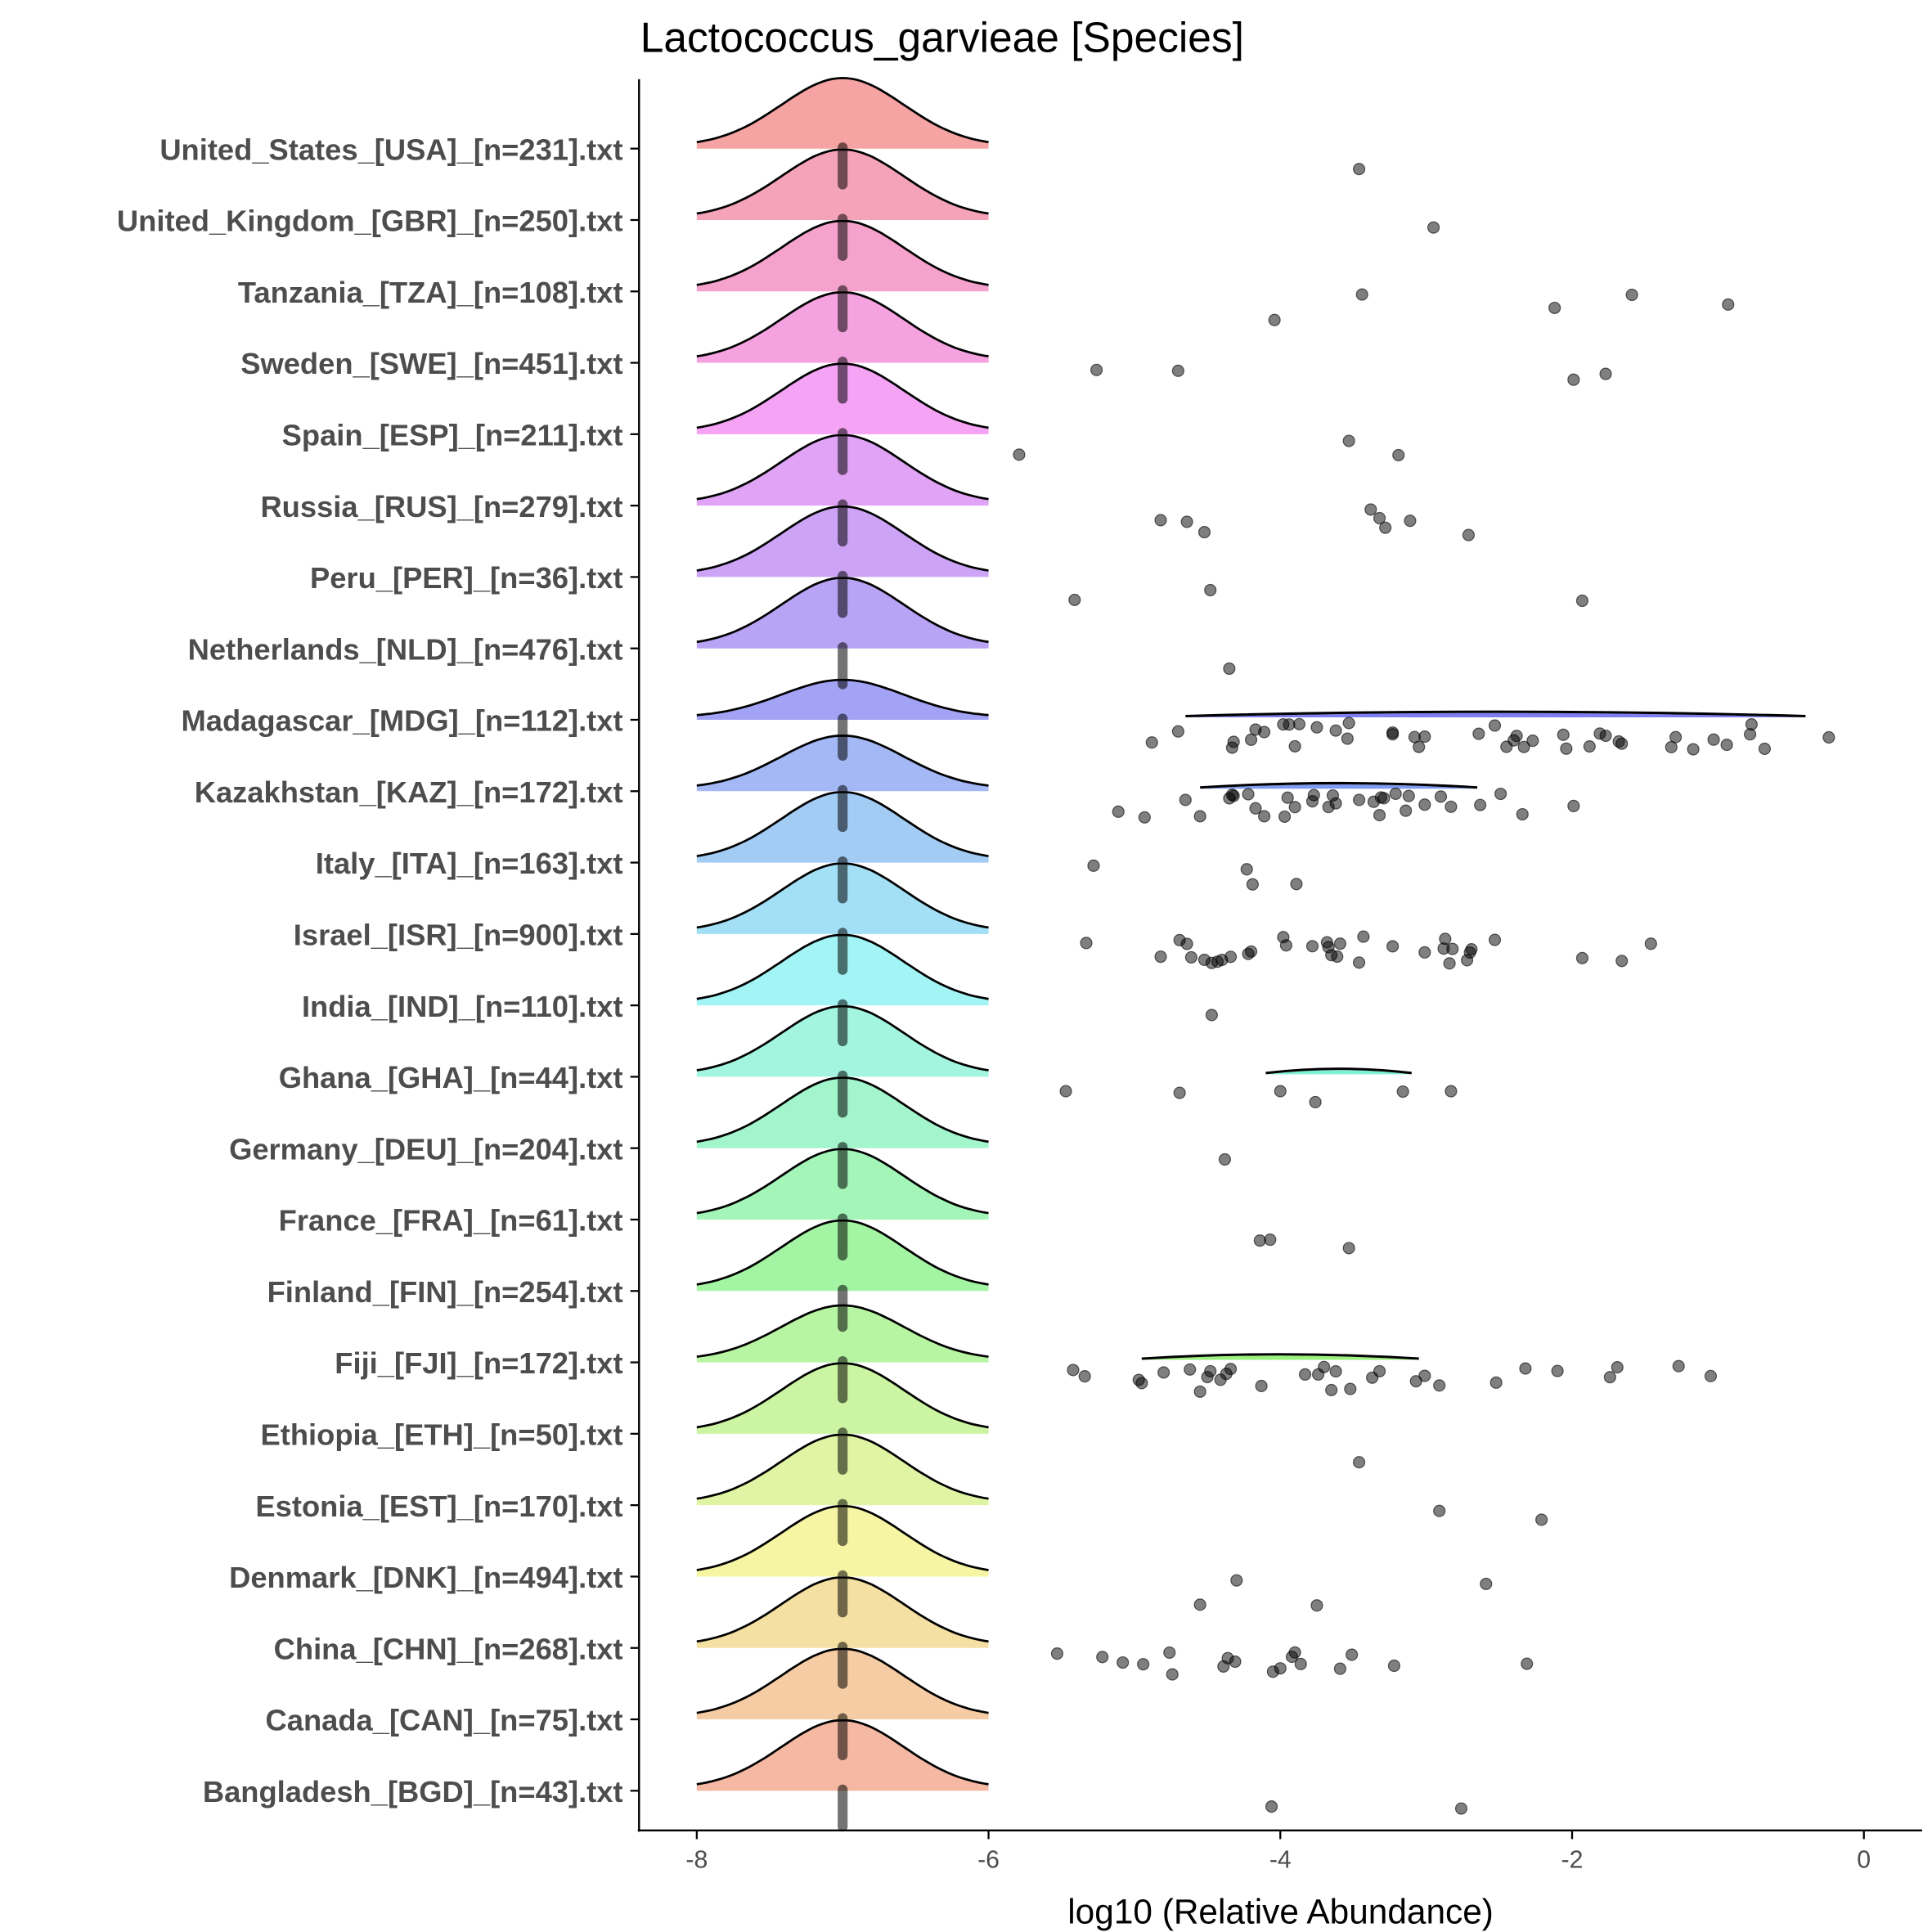 This screenshot has height=1932, width=1932. Describe the element at coordinates (413, 1791) in the screenshot. I see `y-tick-label: Bangladesh_[BGD]_[n=43].txt` at that location.